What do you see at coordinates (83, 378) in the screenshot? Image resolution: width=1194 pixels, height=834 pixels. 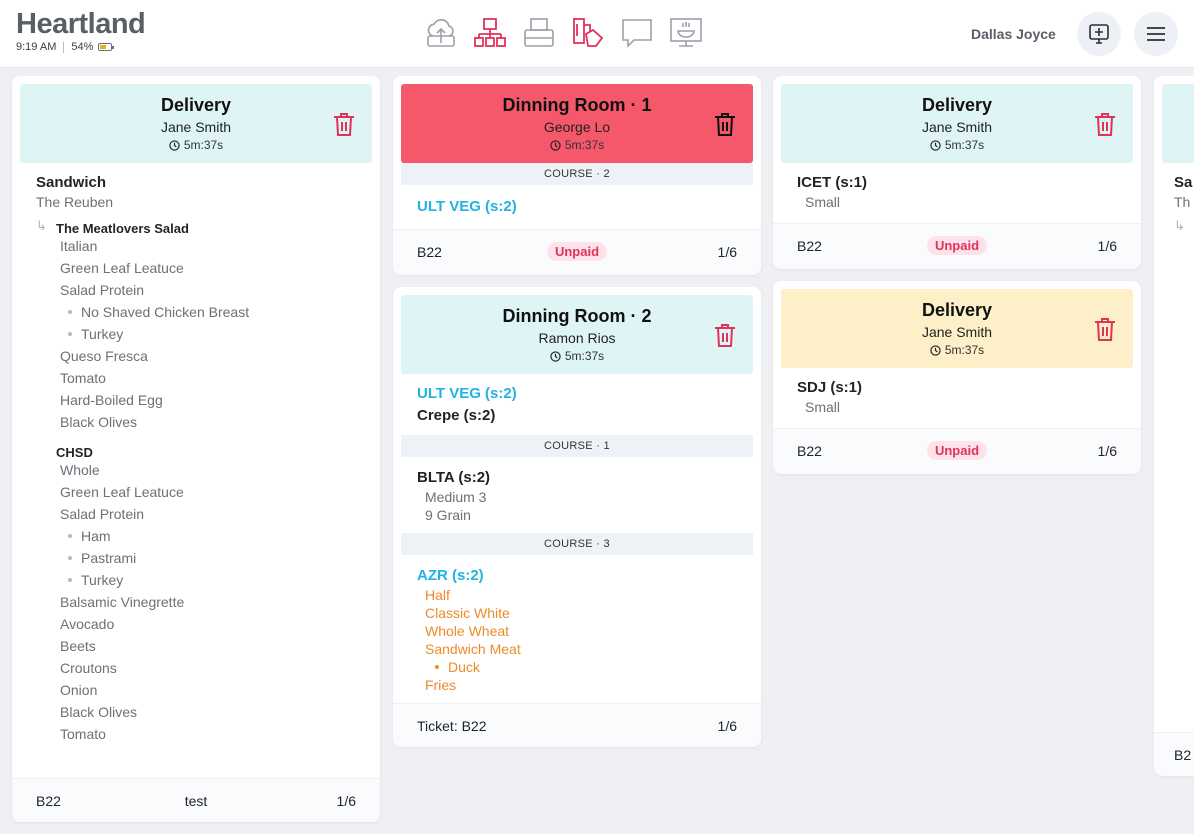 I see `modifier: Tomato` at bounding box center [83, 378].